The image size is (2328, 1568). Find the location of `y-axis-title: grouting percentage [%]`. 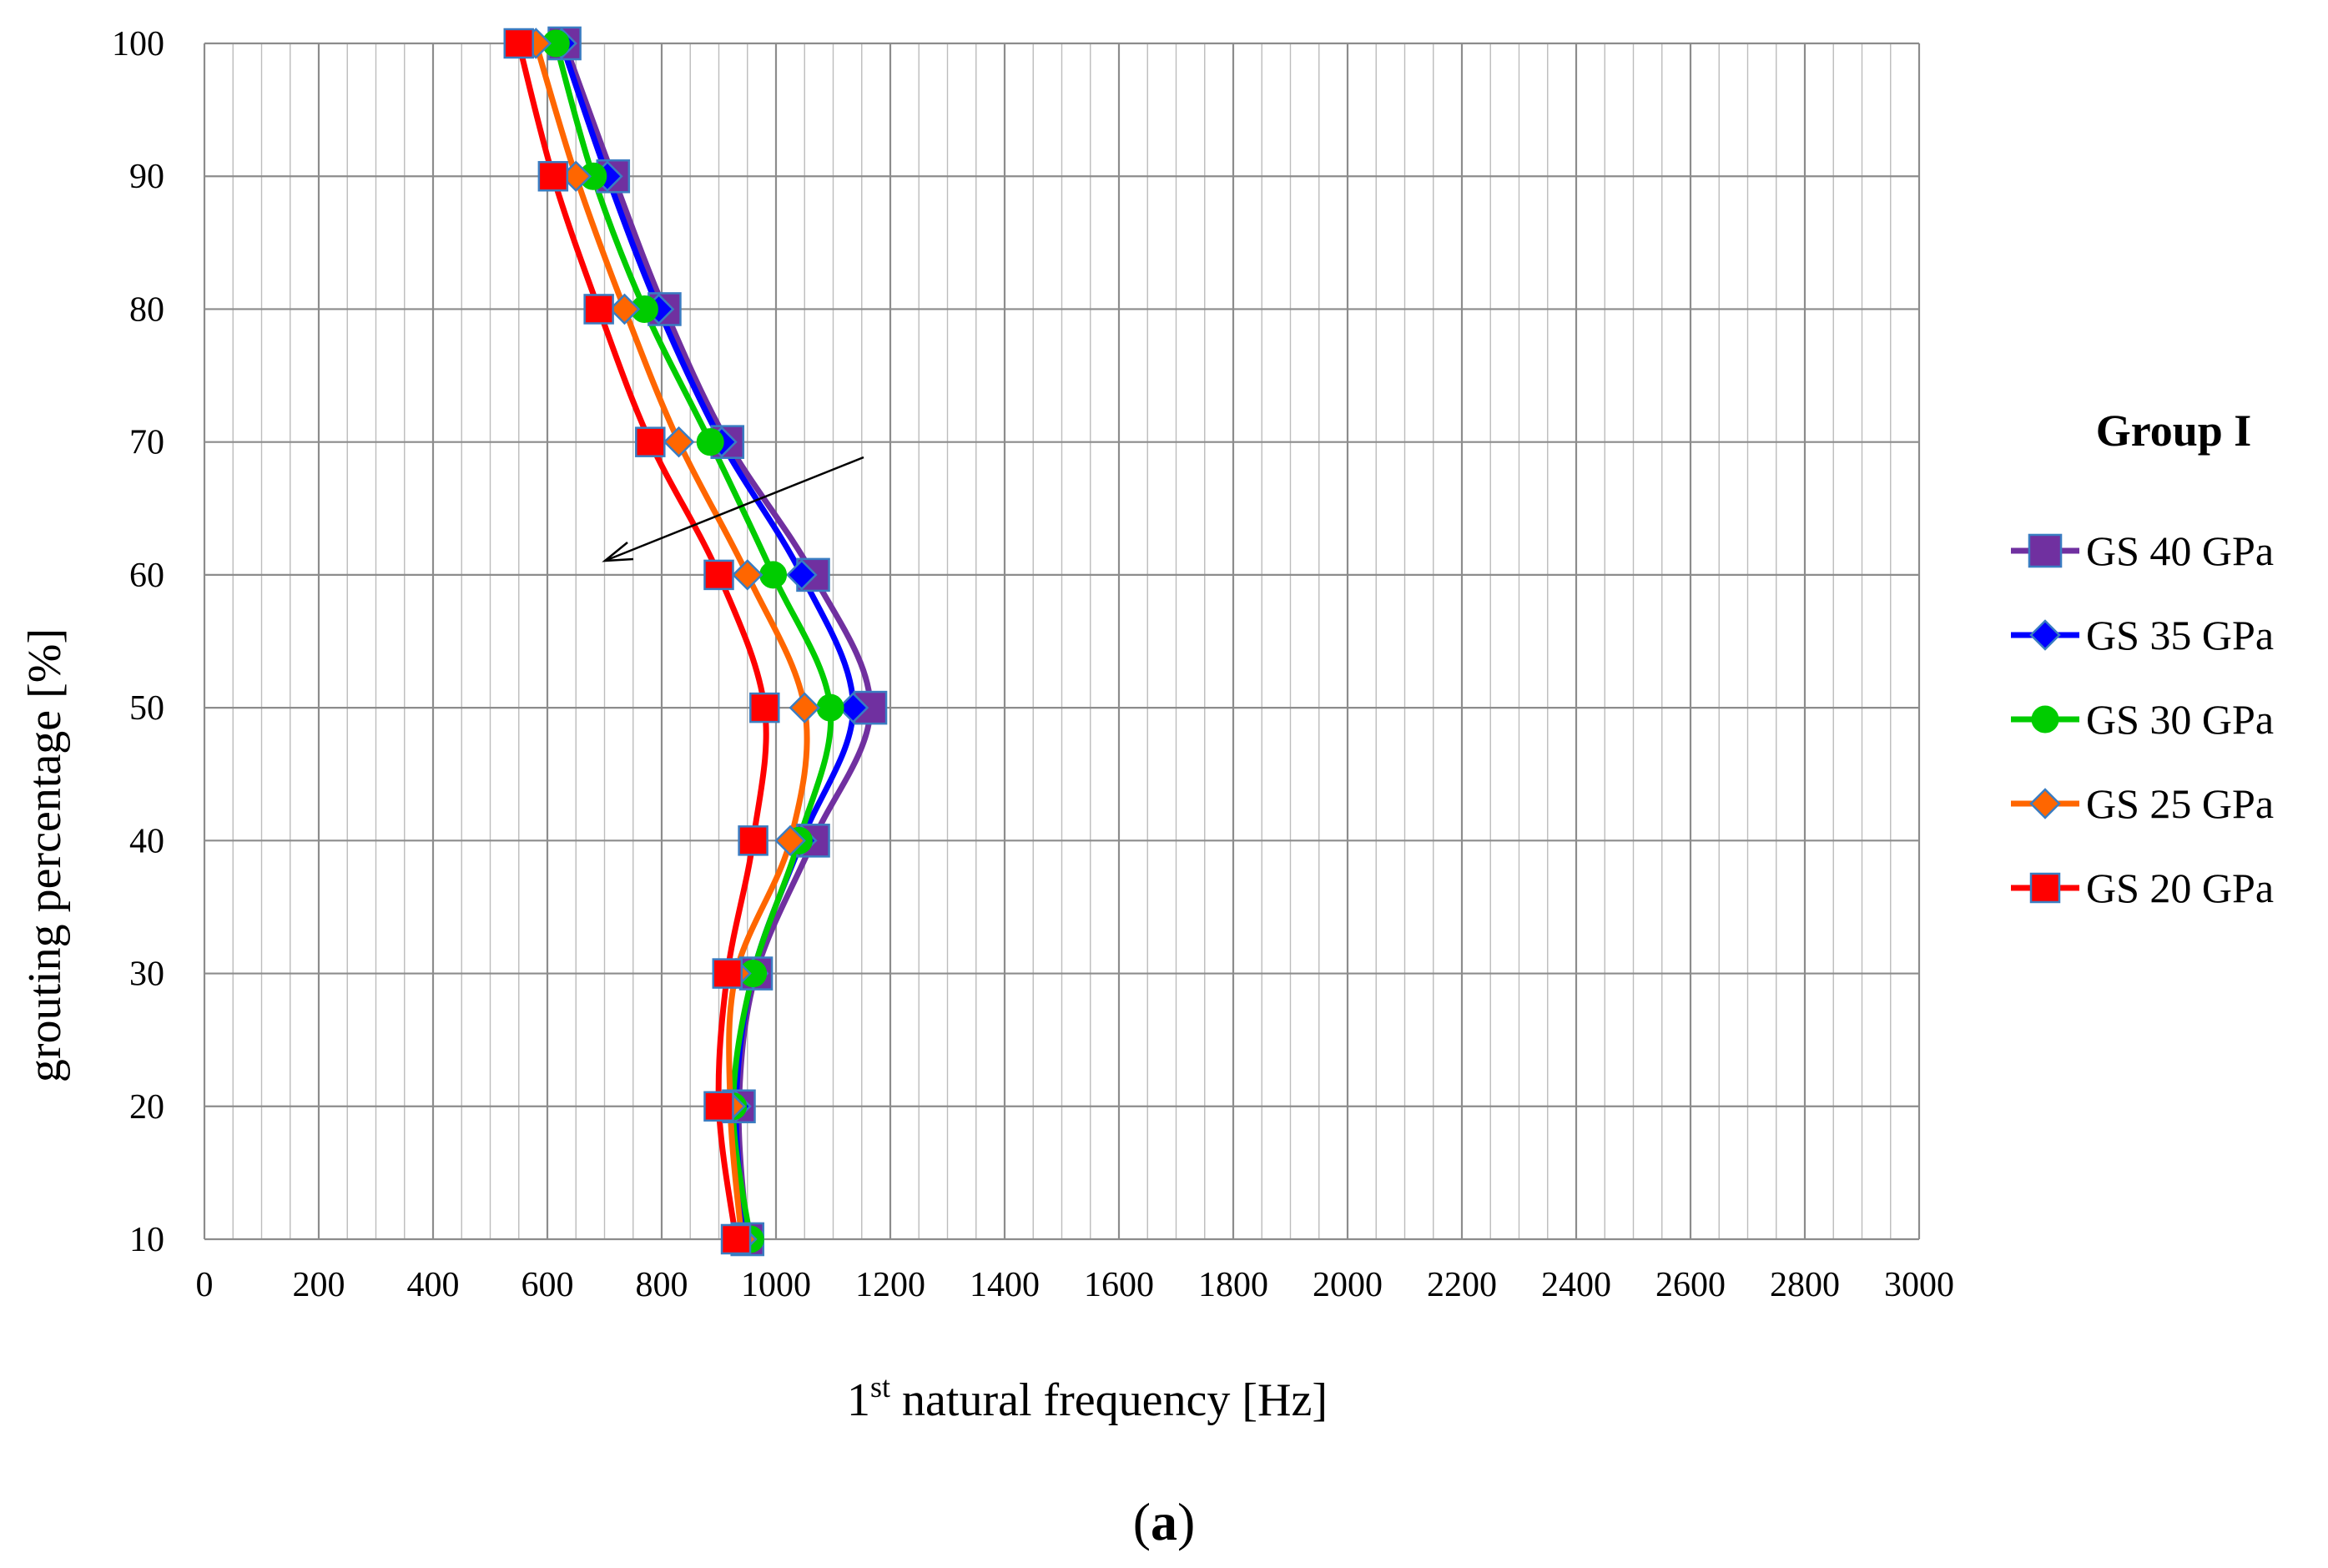

y-axis-title: grouting percentage [%] is located at coordinates (45, 855).